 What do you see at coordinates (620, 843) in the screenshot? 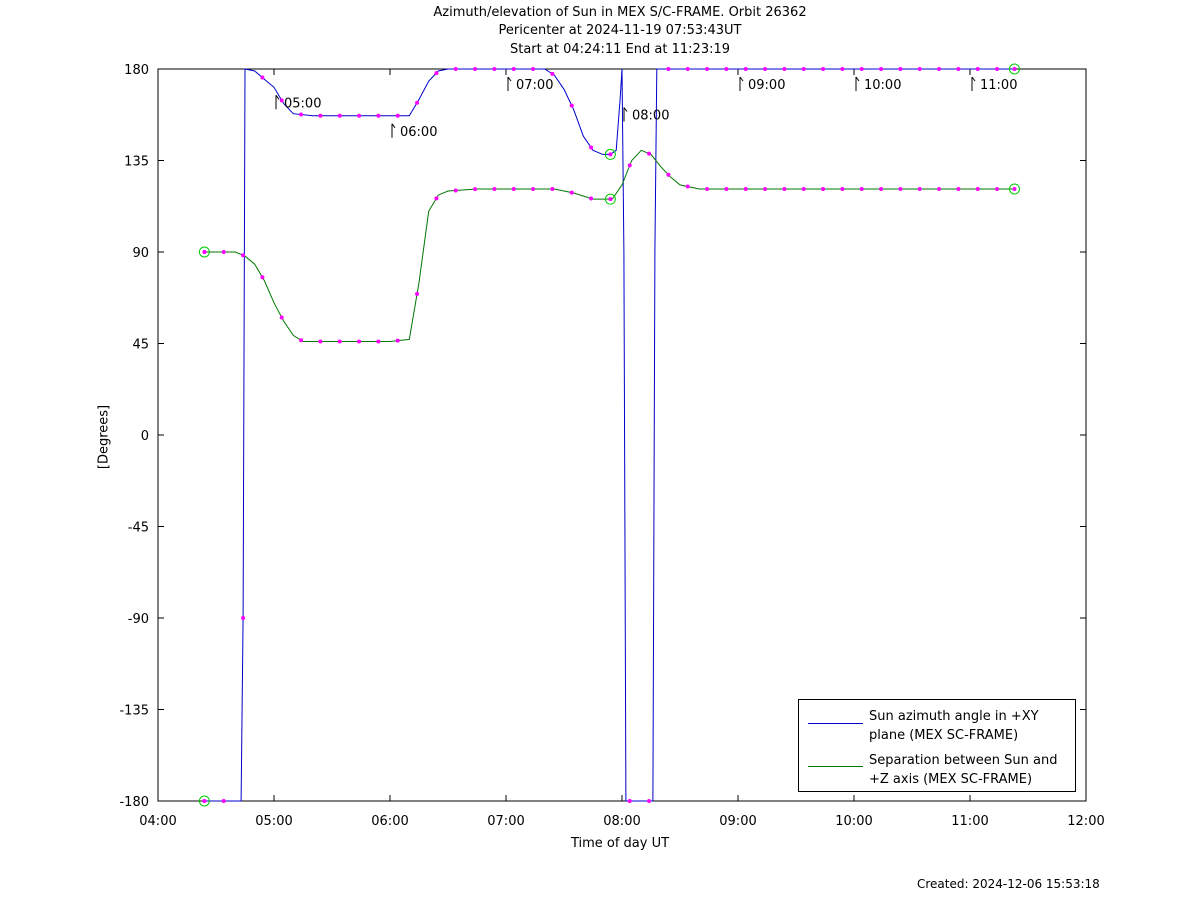
I see `x-axis-label: Time of day UT` at bounding box center [620, 843].